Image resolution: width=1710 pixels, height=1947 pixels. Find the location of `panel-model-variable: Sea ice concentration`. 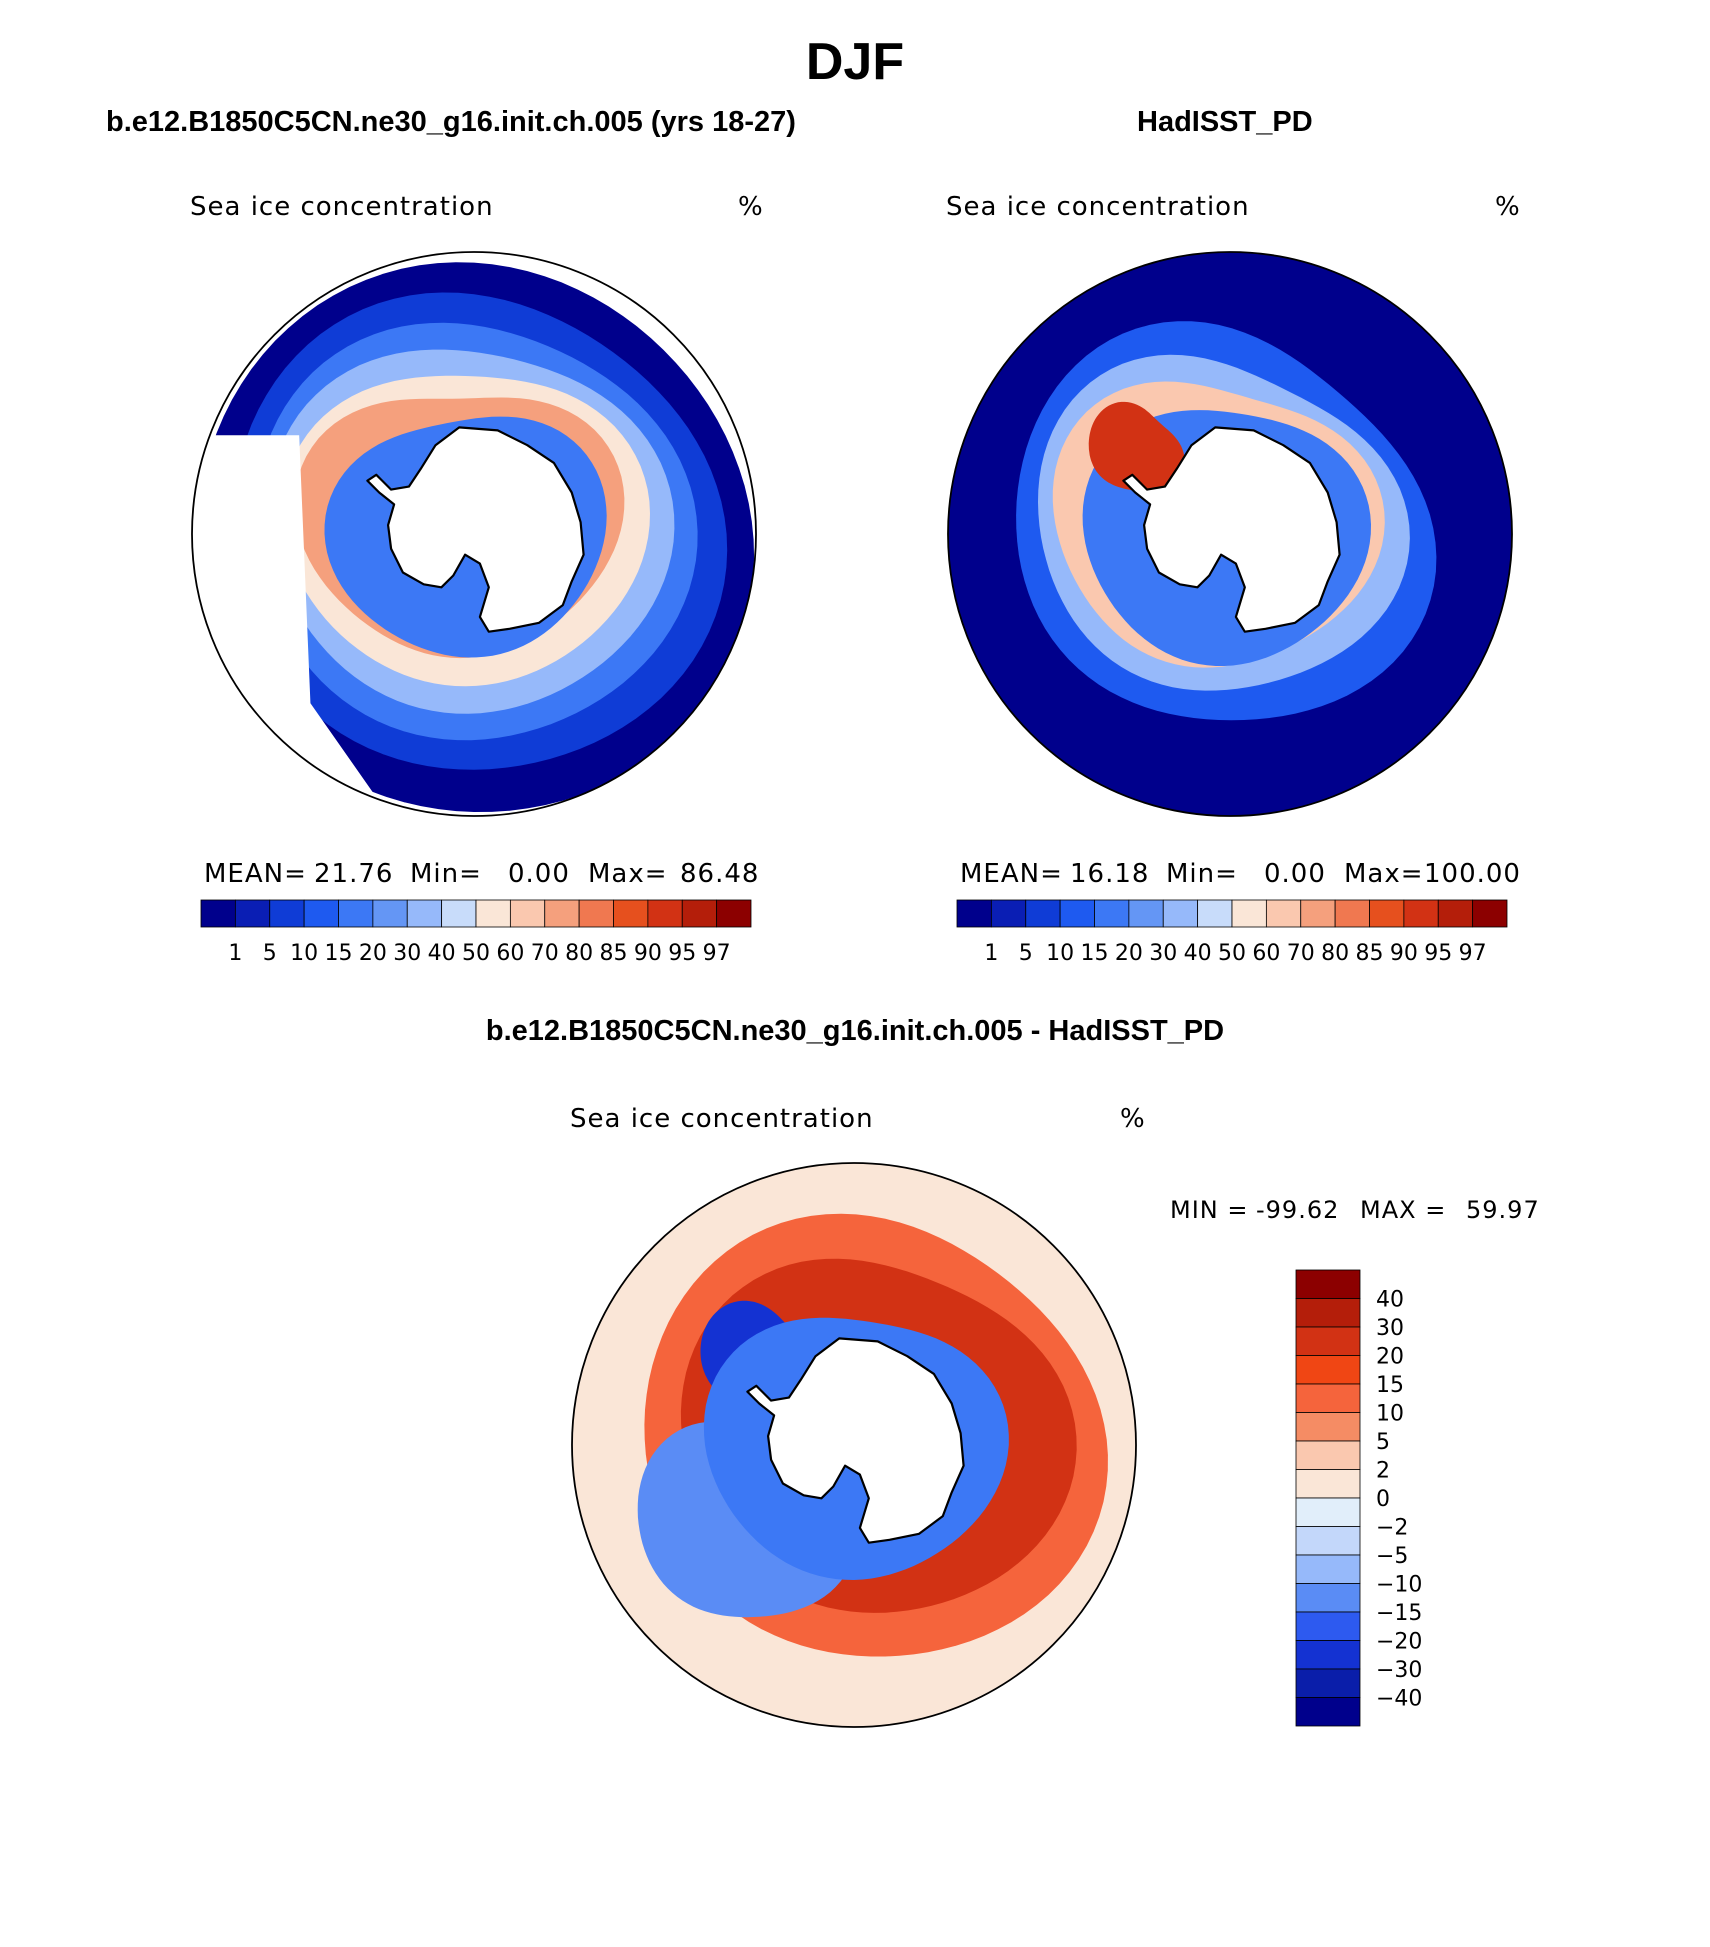

panel-model-variable: Sea ice concentration is located at coordinates (342, 207).